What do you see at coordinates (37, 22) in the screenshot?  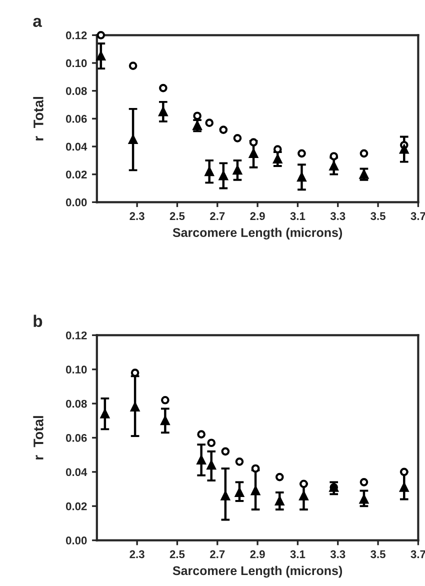 I see `chart-title: a` at bounding box center [37, 22].